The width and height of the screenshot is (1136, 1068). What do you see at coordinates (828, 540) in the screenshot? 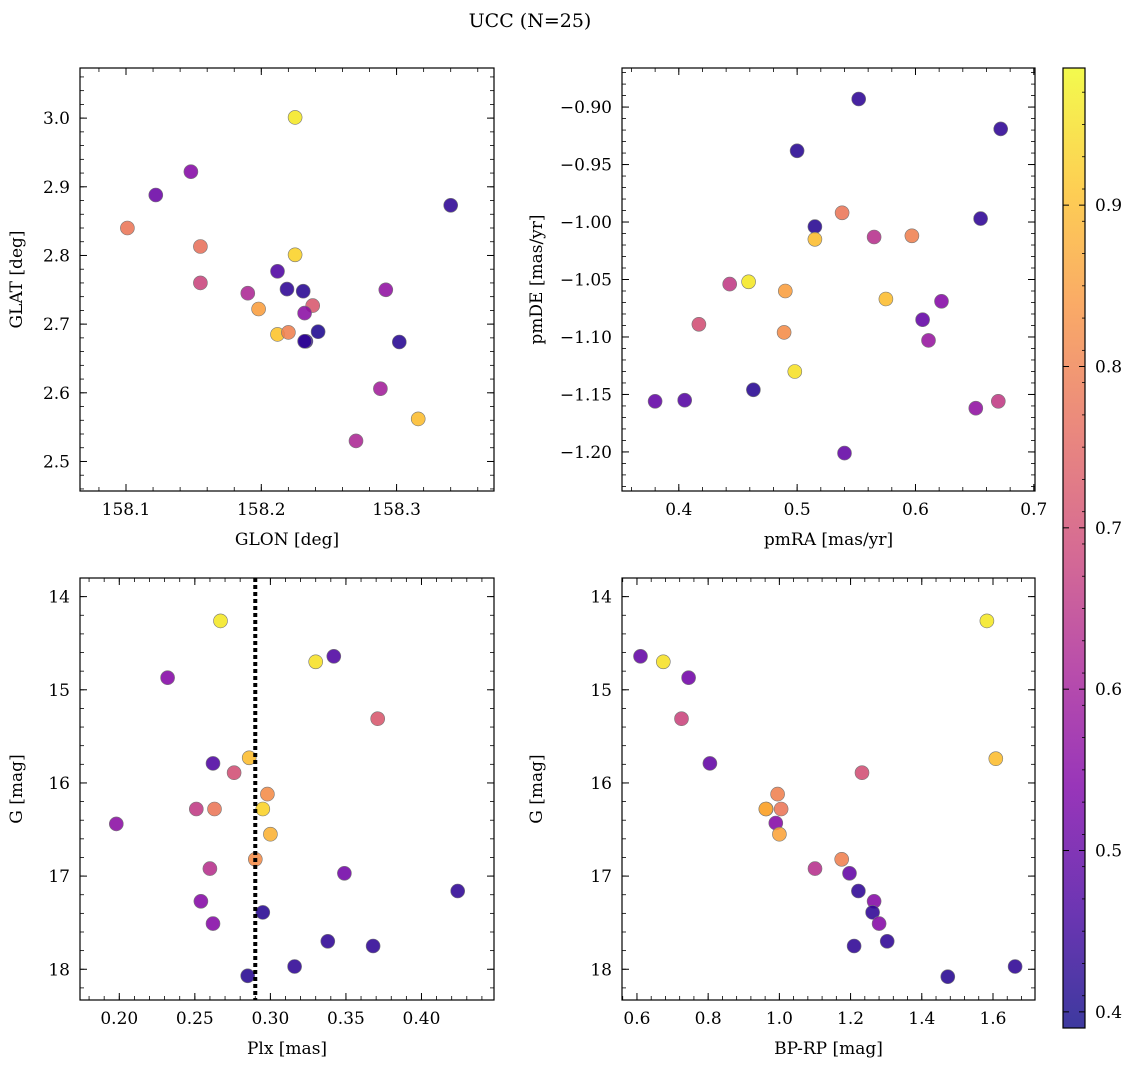
I see `x-axis-label: pmRA [mas/yr]` at bounding box center [828, 540].